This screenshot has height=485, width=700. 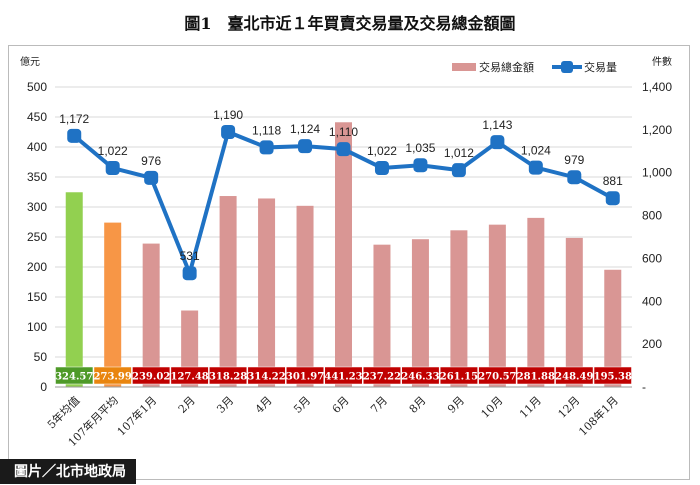 I want to click on bar-value-label: 301.97, so click(x=305, y=377).